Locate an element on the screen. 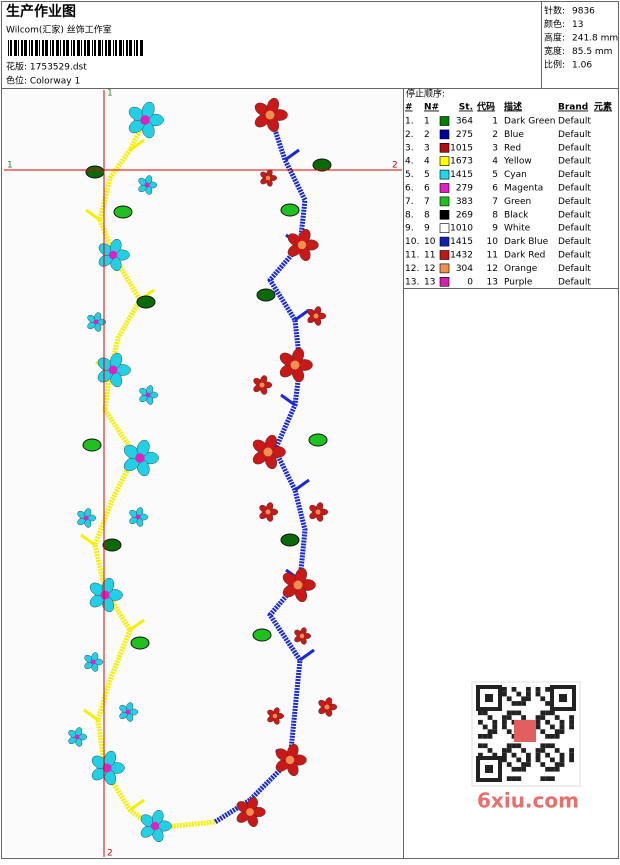 The width and height of the screenshot is (620, 865). cell: 13 is located at coordinates (492, 282).